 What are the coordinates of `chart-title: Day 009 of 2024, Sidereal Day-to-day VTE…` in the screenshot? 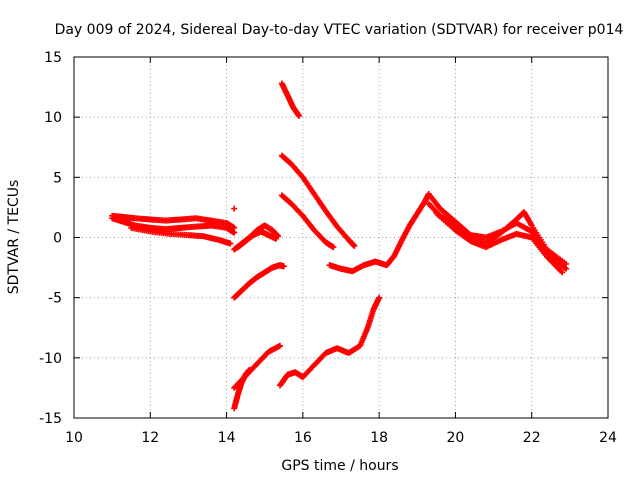 It's located at (339, 30).